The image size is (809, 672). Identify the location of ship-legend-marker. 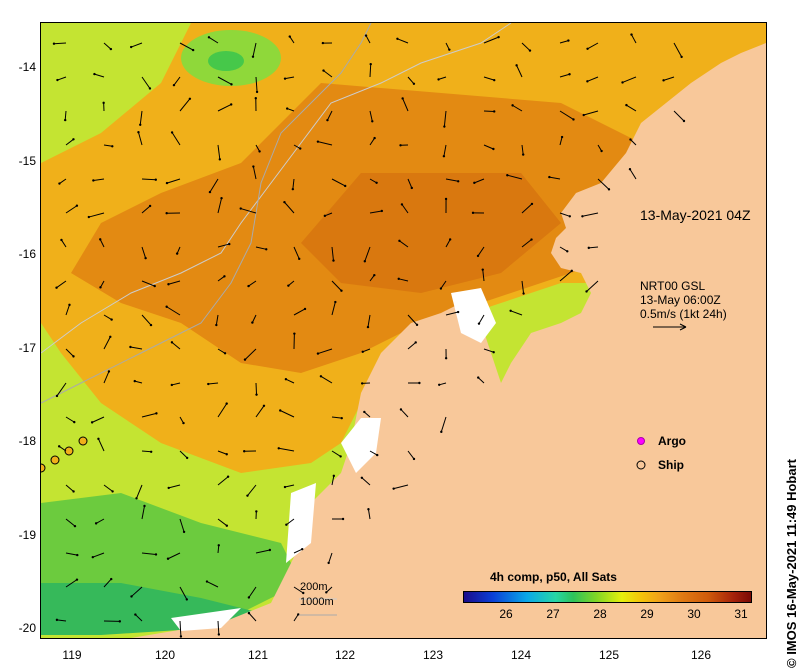
(641, 465).